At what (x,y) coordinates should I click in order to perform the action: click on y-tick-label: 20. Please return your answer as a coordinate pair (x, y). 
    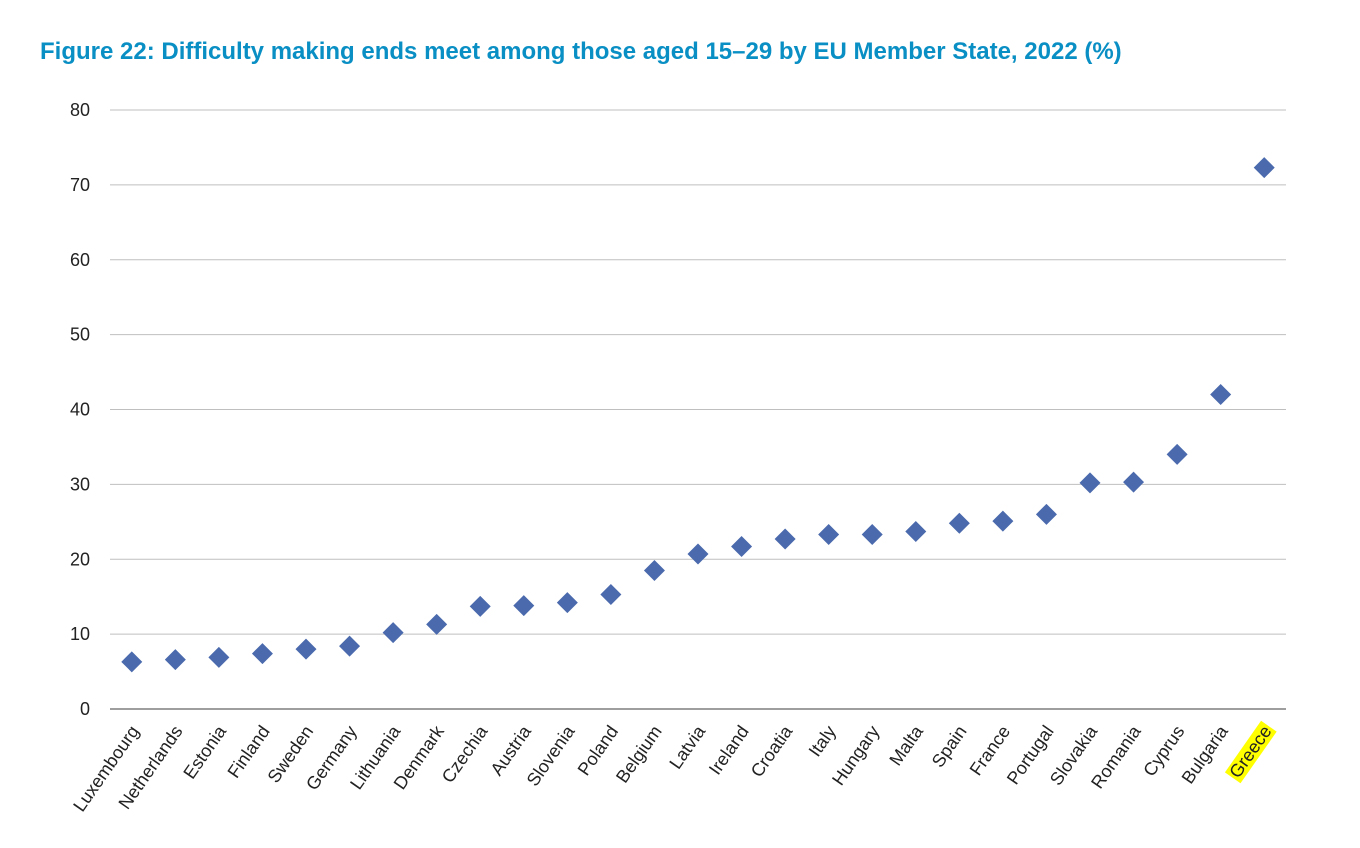
    Looking at the image, I should click on (80, 559).